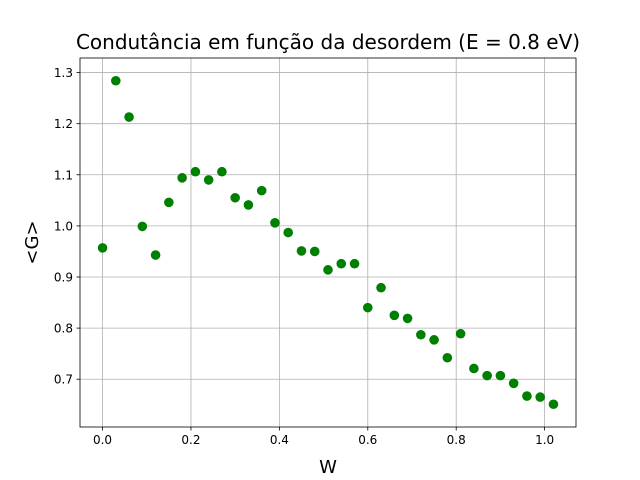 Image resolution: width=640 pixels, height=480 pixels. What do you see at coordinates (456, 440) in the screenshot?
I see `x-tick-label: 0.8` at bounding box center [456, 440].